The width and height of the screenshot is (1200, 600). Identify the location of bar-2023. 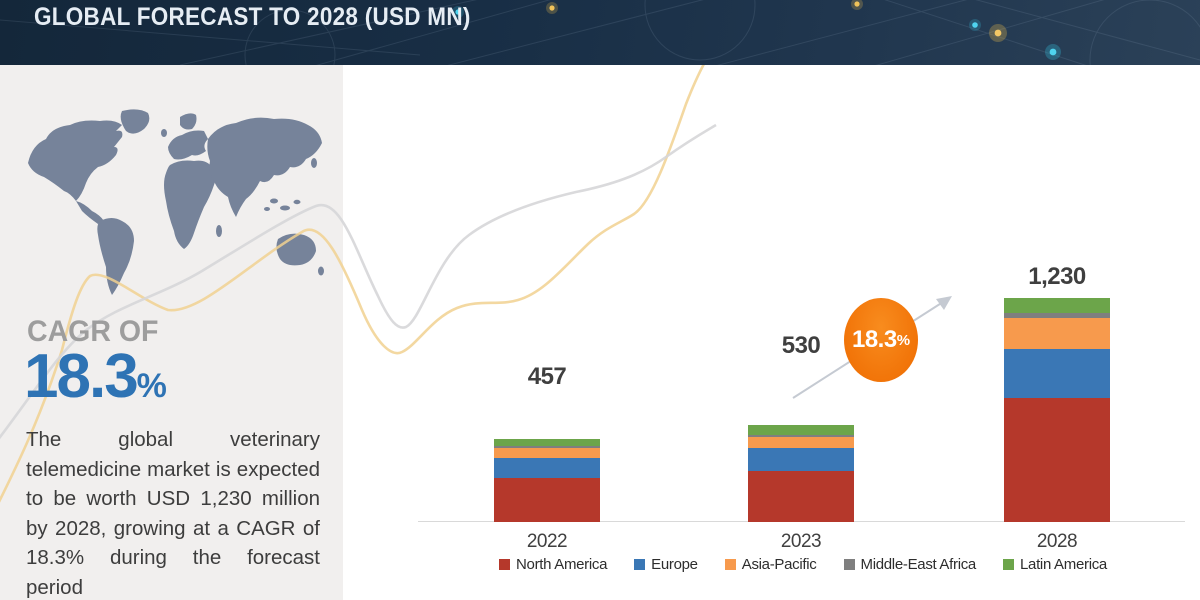
(801, 473).